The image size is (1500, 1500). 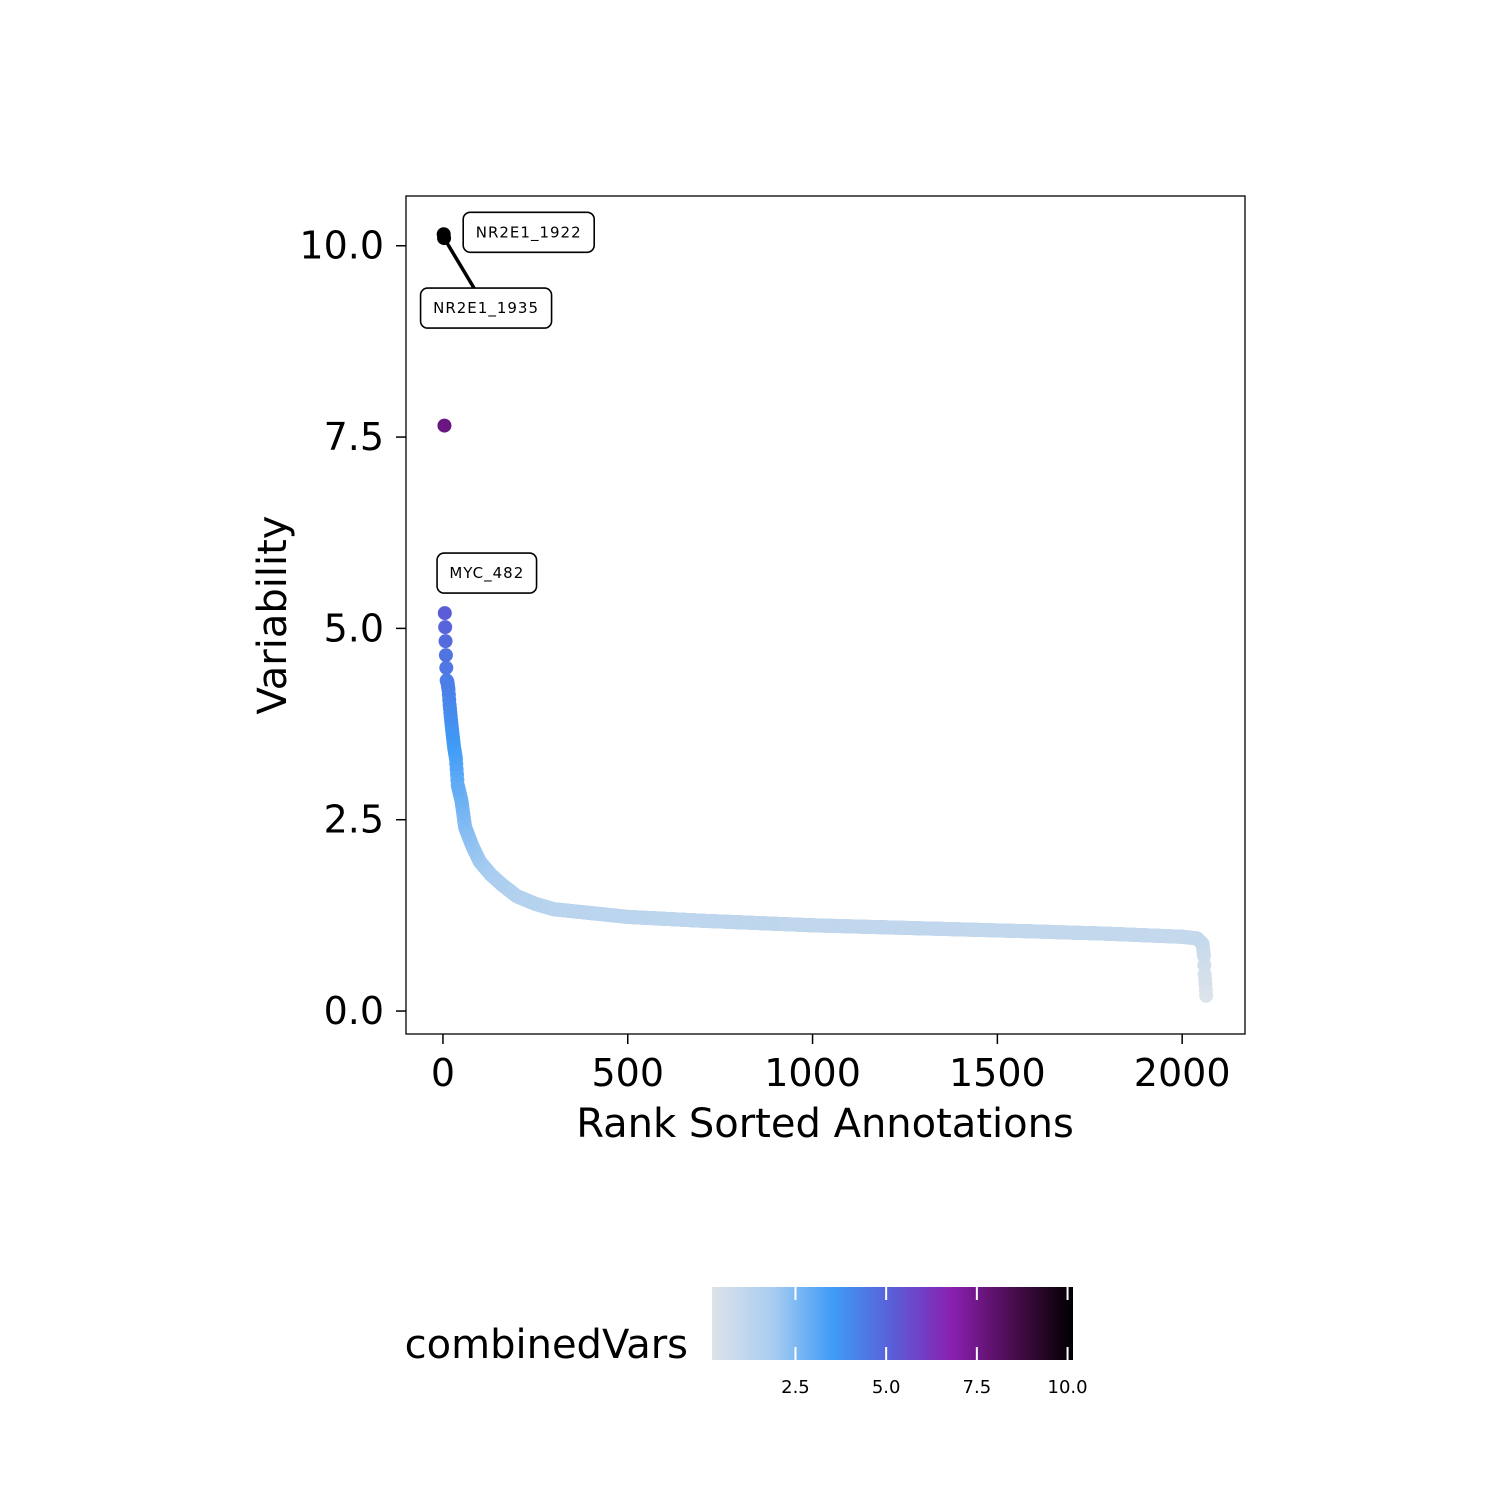 I want to click on x-tick-label: 0, so click(x=443, y=1073).